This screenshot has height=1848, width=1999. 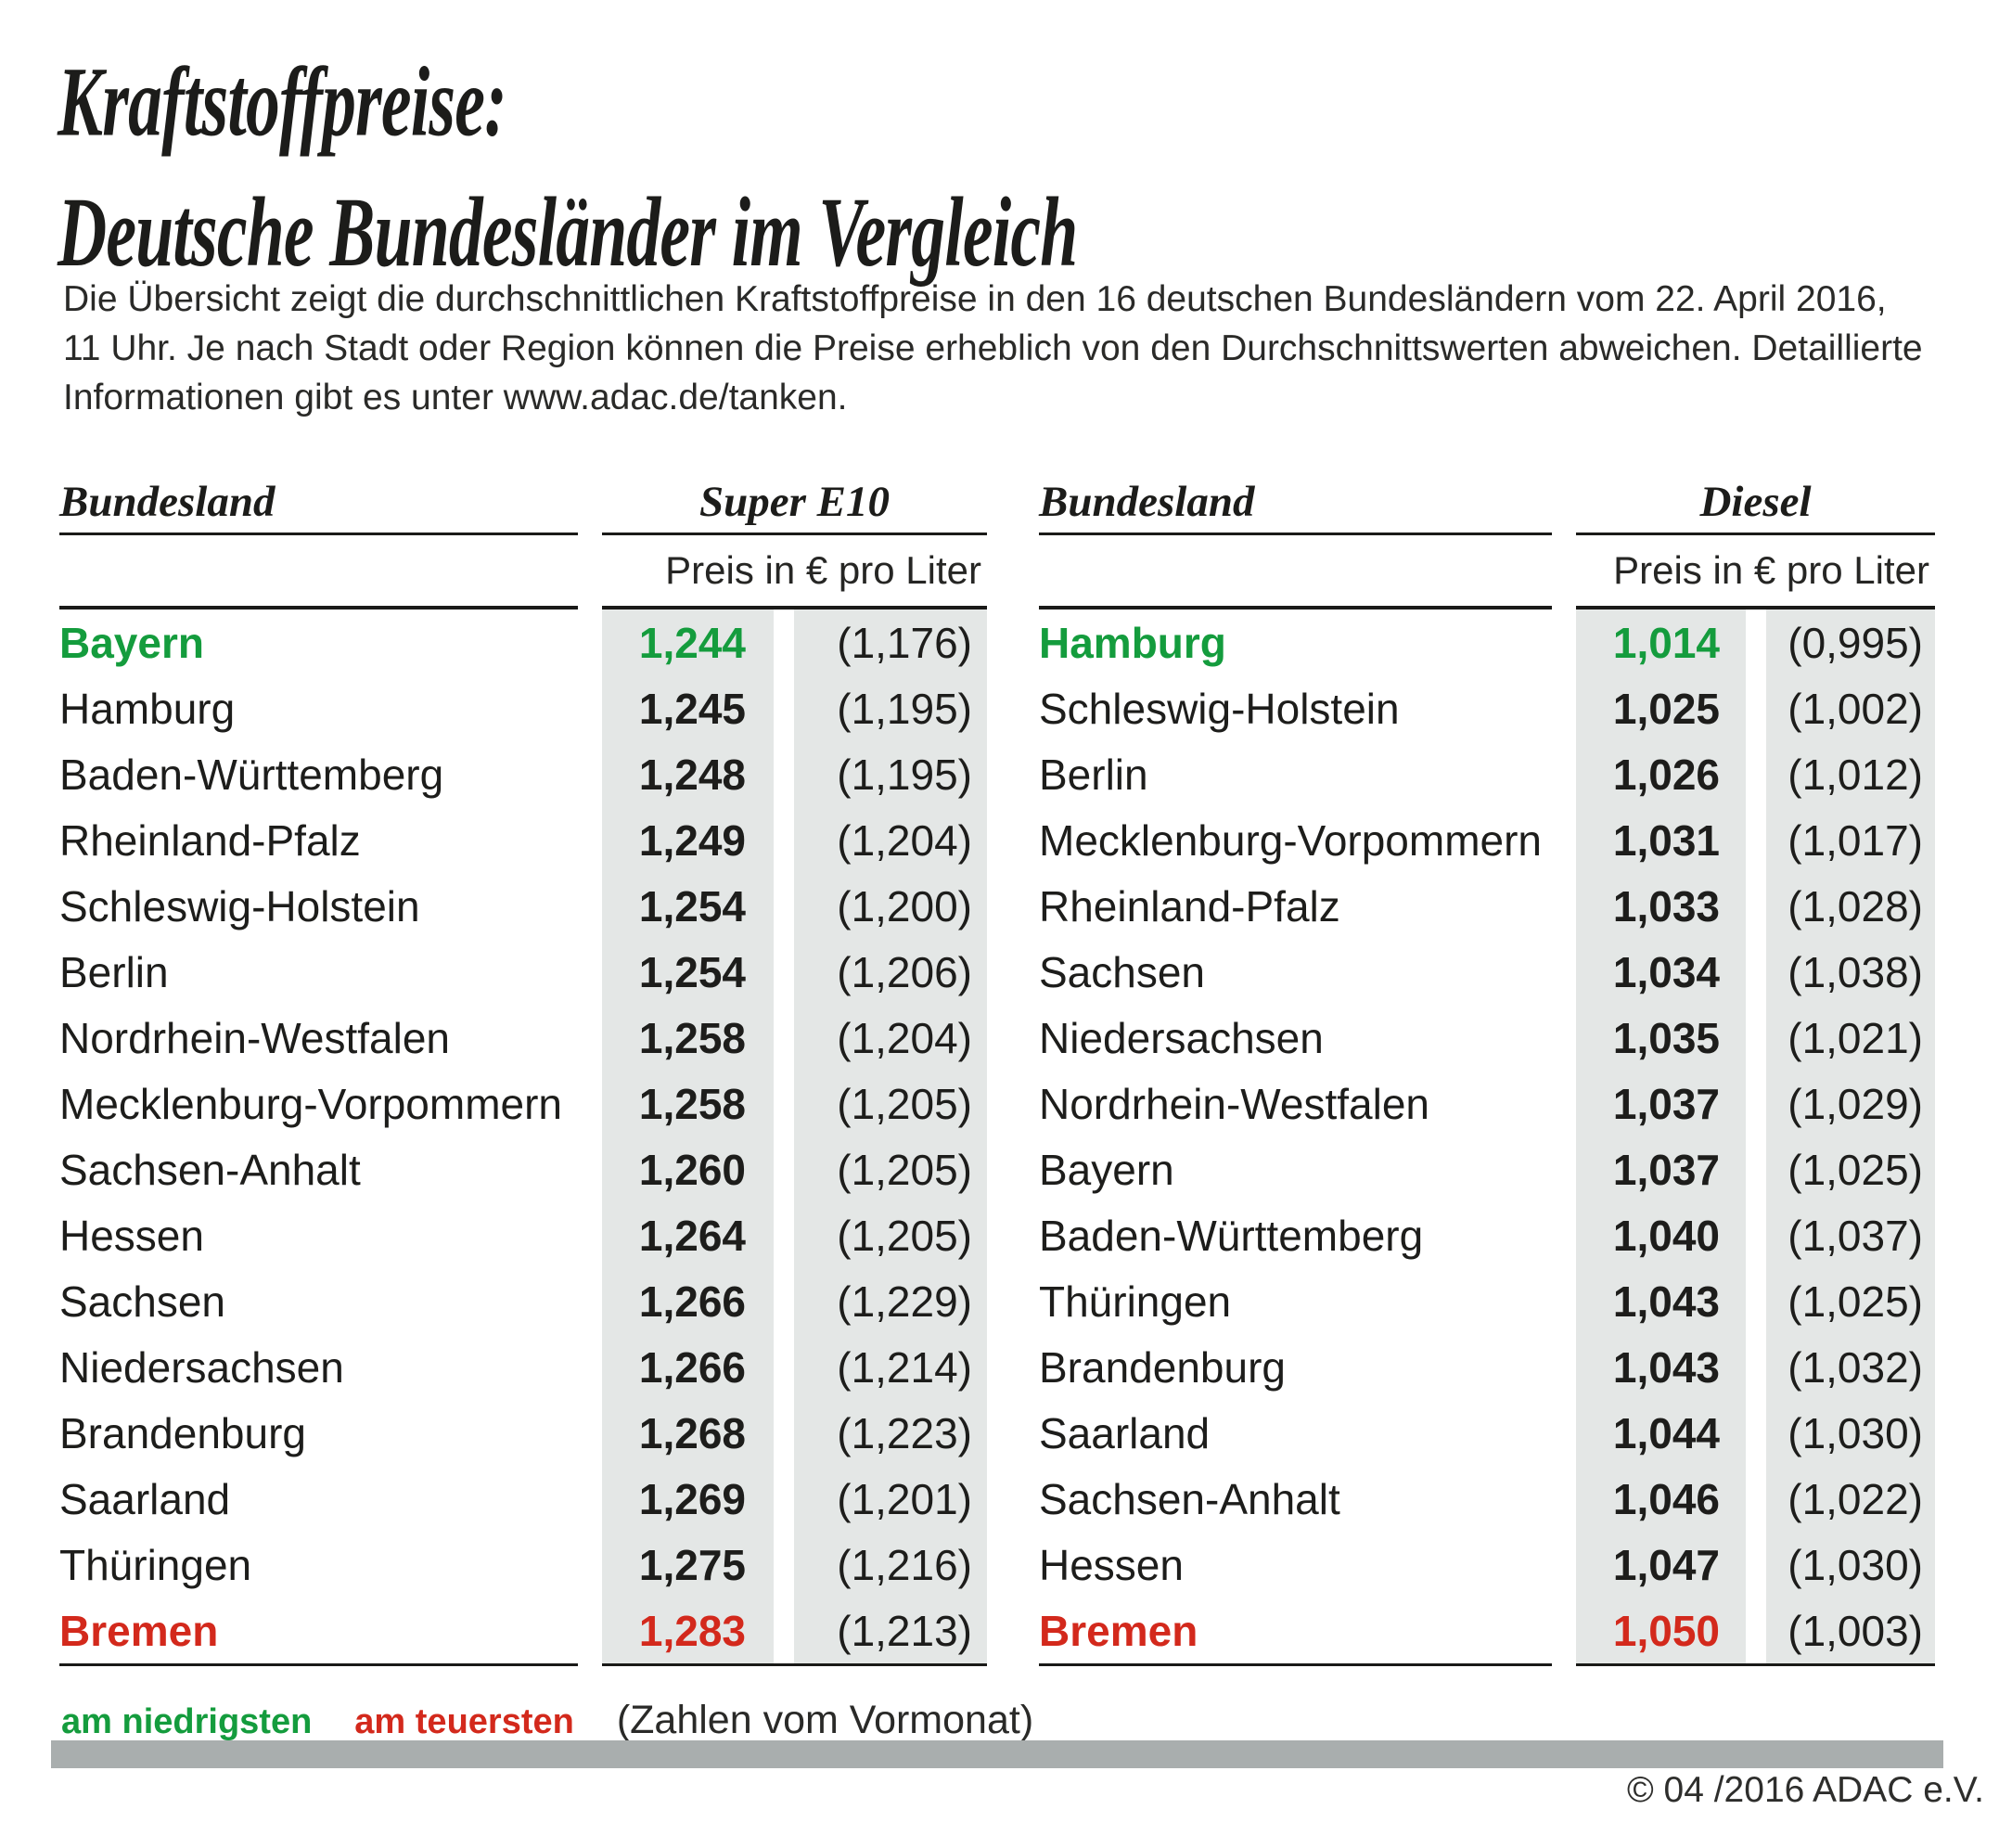 What do you see at coordinates (1125, 1433) in the screenshot?
I see `state-name: Saarland` at bounding box center [1125, 1433].